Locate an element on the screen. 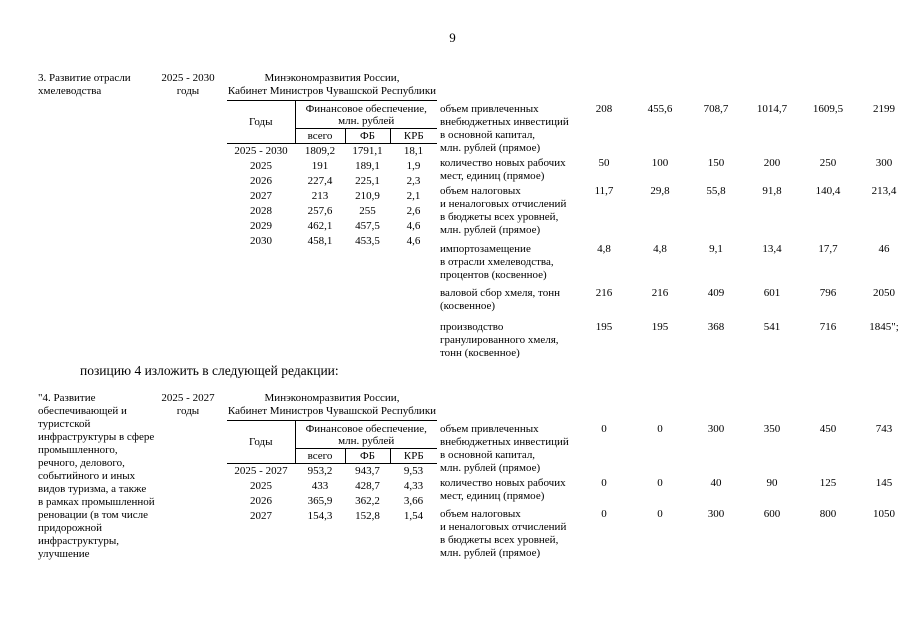  indicator-value: 50 is located at coordinates (604, 163).